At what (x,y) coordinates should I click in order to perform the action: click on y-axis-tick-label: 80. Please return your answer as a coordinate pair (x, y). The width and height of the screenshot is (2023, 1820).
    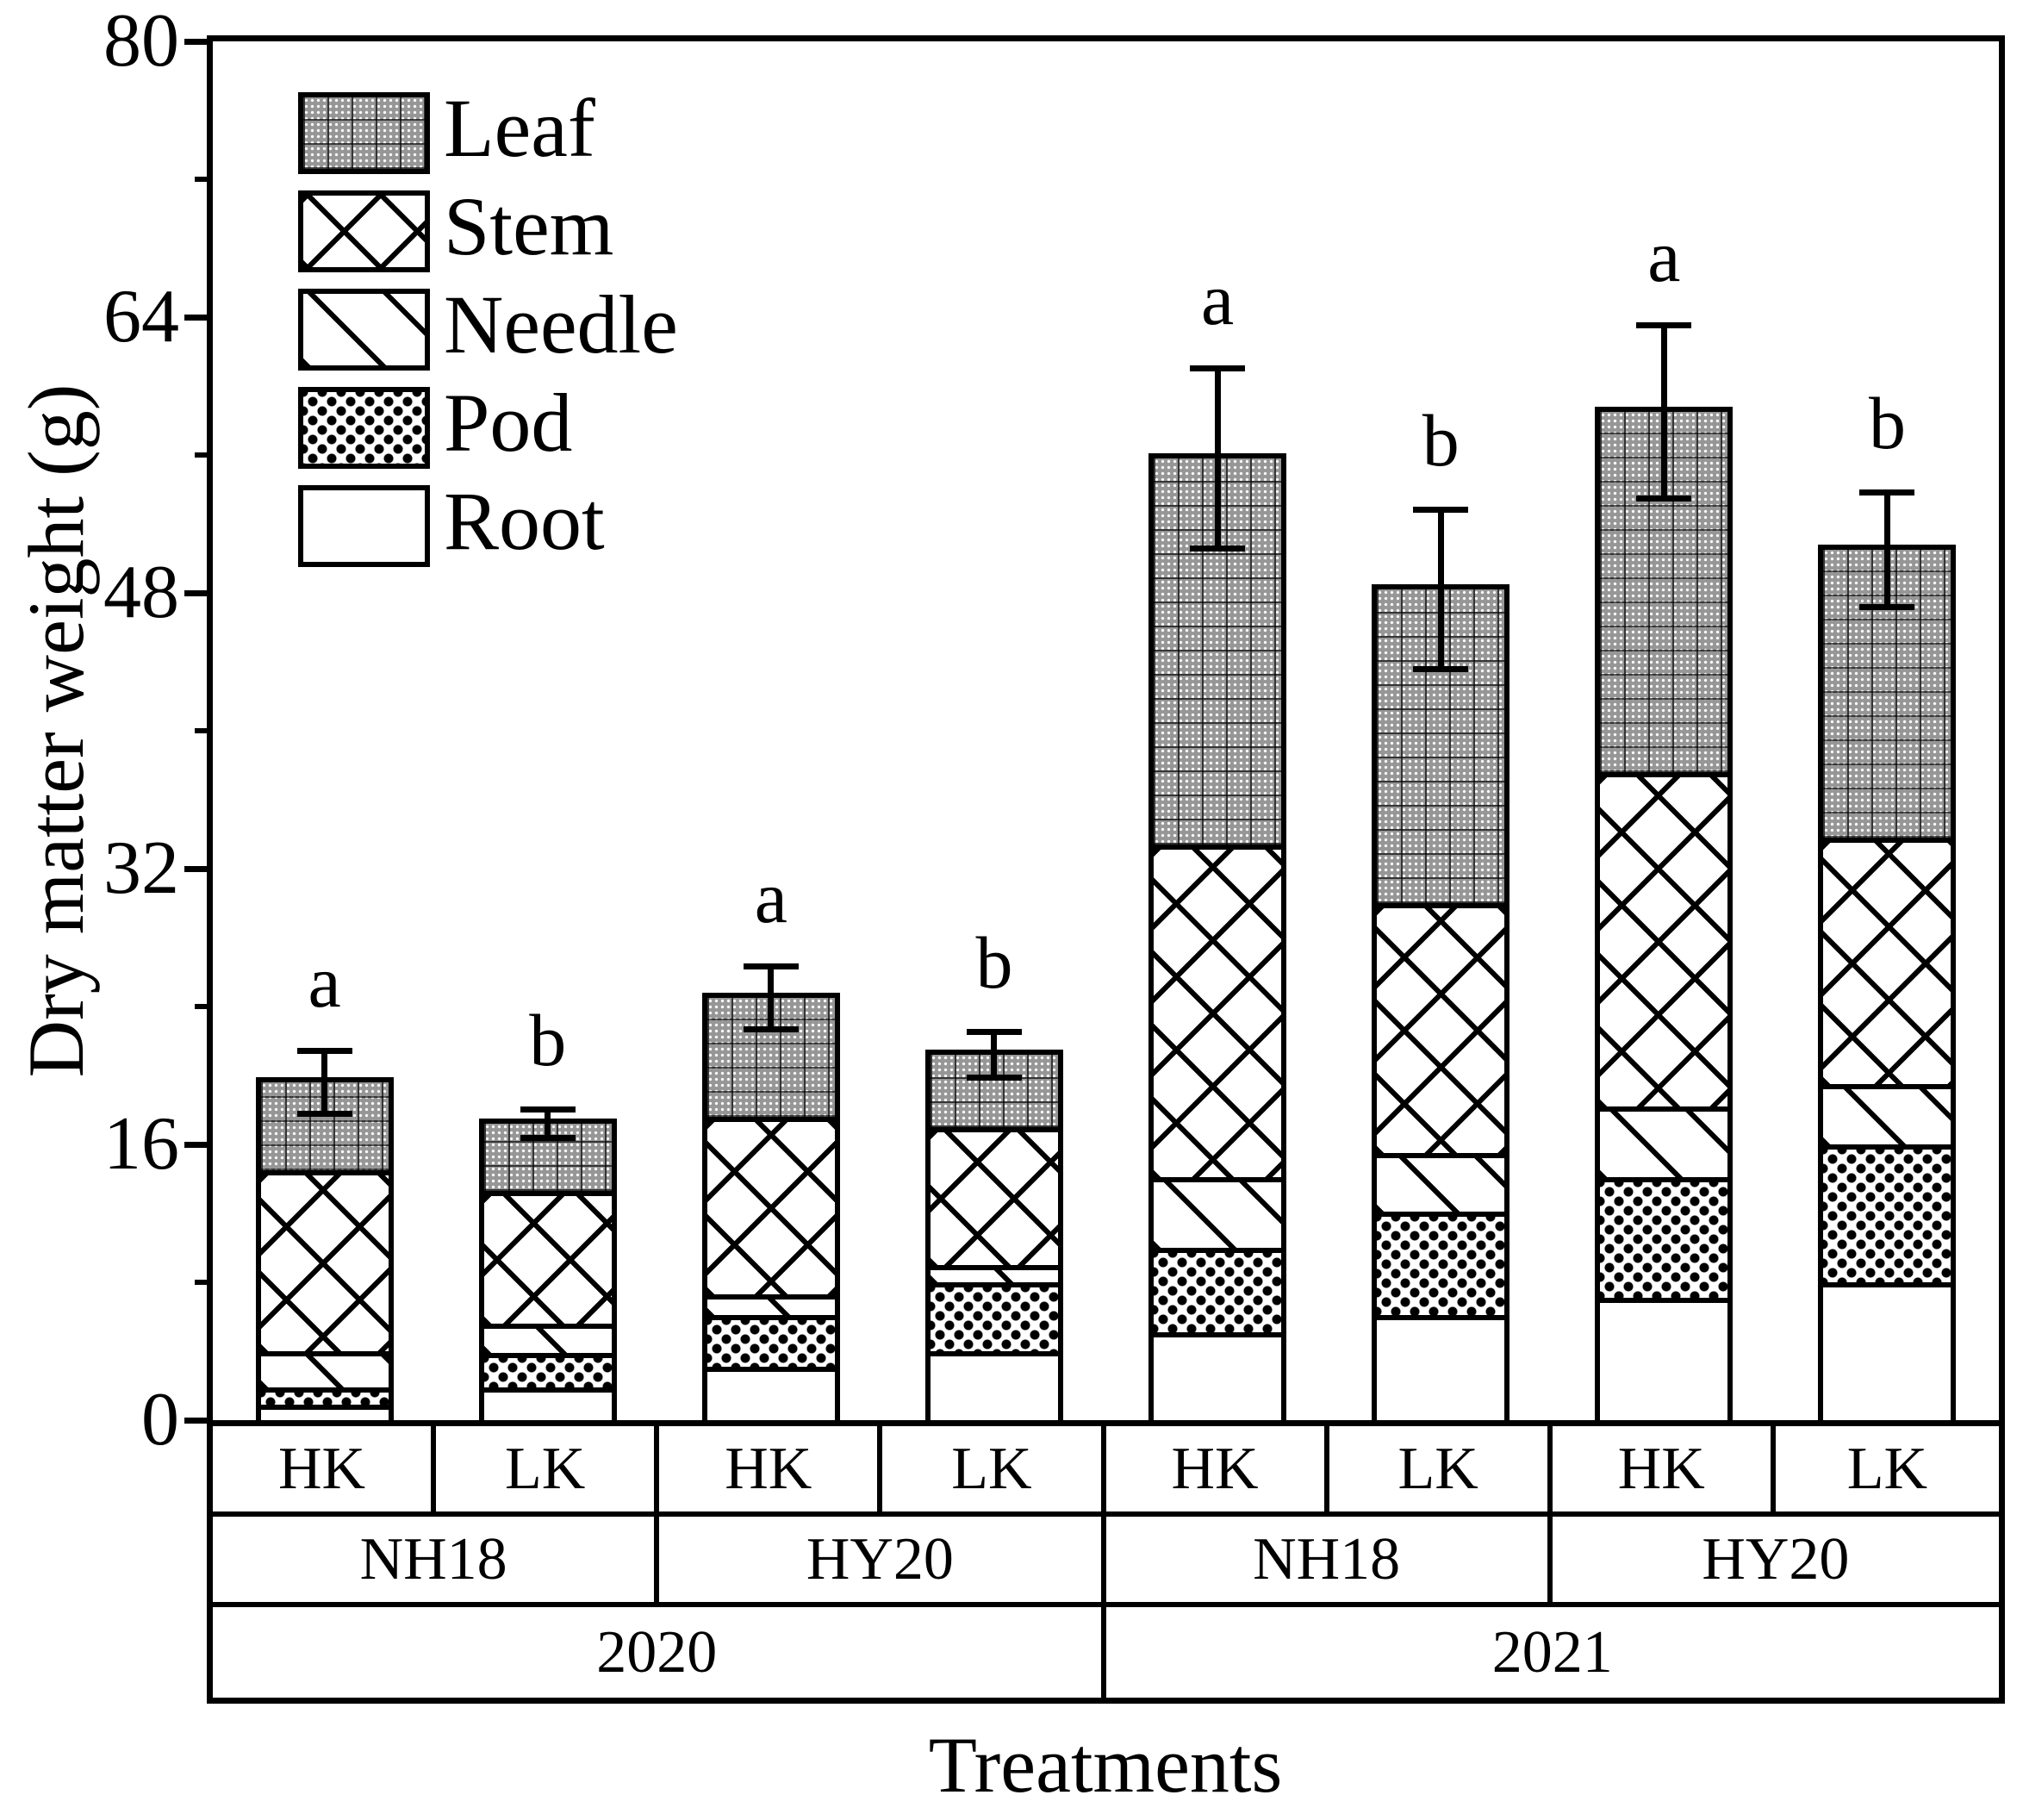
    Looking at the image, I should click on (141, 41).